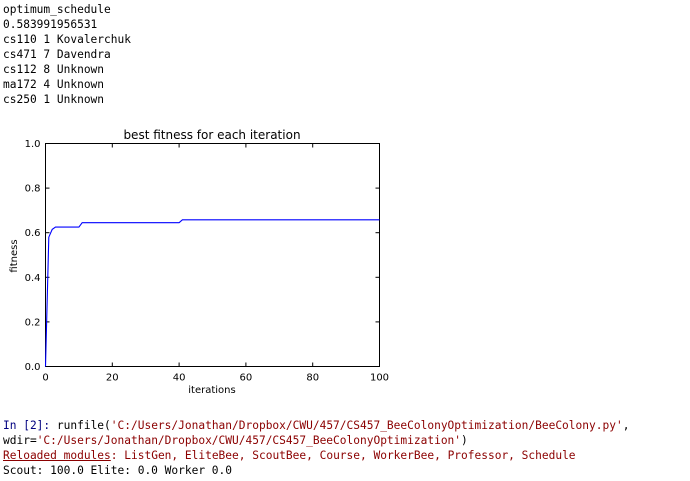 This screenshot has height=481, width=690. I want to click on y-tick-label: 0.8, so click(33, 189).